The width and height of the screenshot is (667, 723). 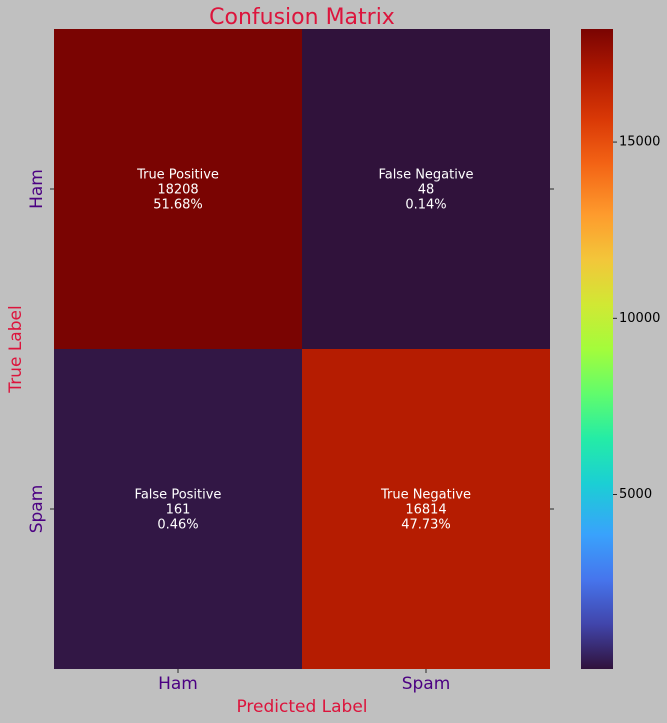 I want to click on cell-value-true-negative: 16814, so click(x=425, y=510).